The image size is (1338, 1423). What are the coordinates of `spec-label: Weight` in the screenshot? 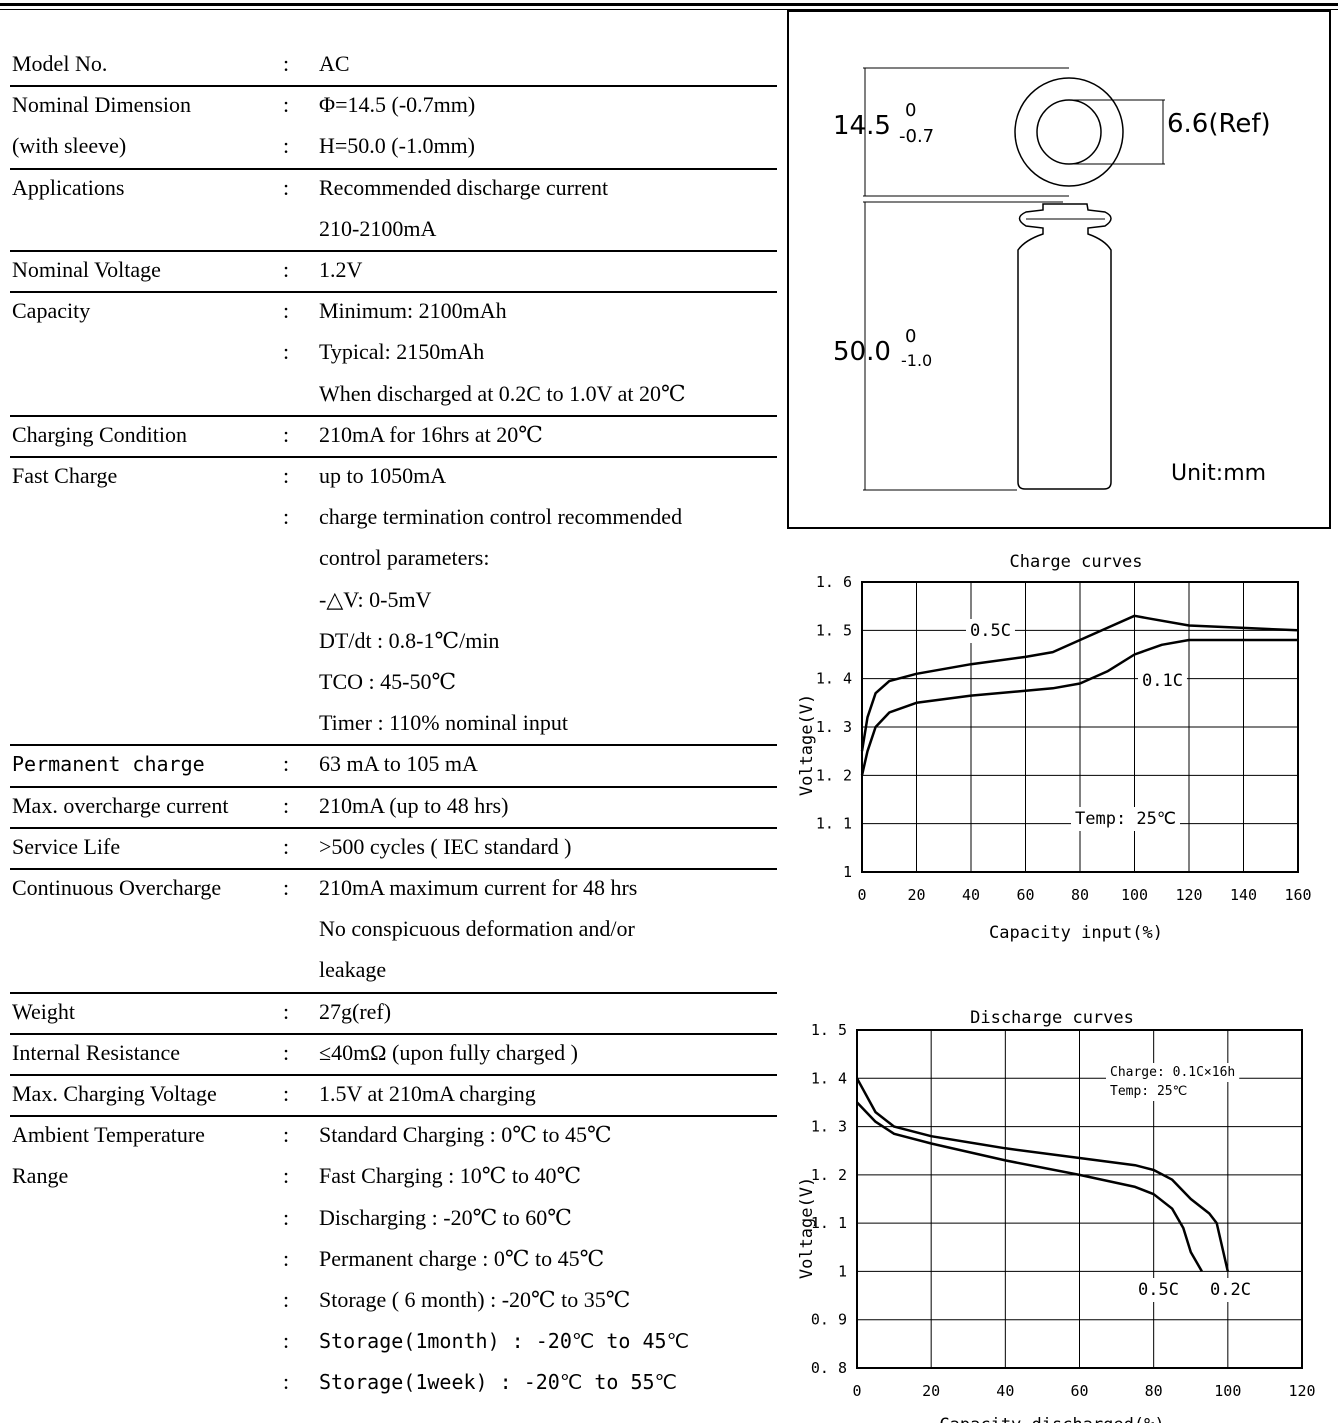 It's located at (43, 1011).